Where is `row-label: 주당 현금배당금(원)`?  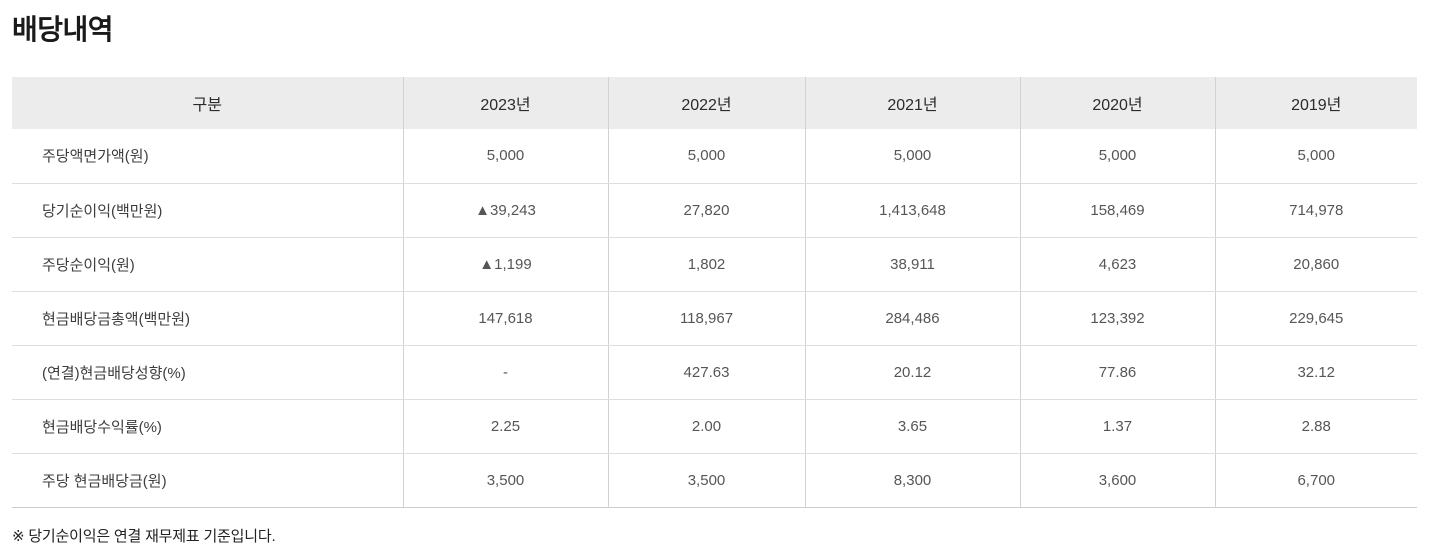
row-label: 주당 현금배당금(원) is located at coordinates (207, 480).